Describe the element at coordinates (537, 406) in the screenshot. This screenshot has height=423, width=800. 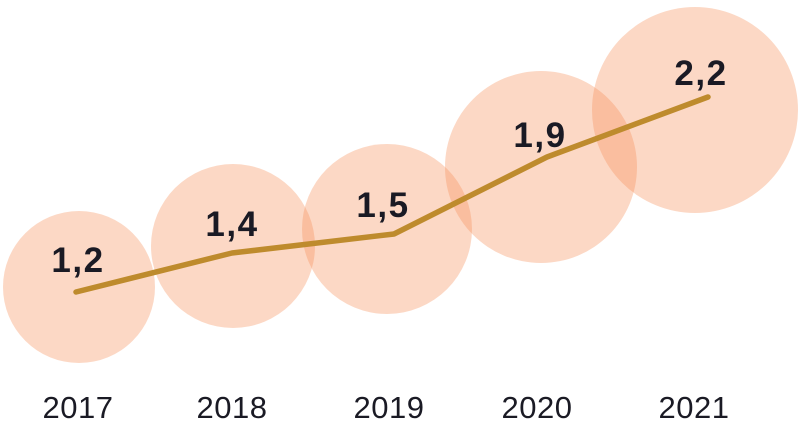
I see `year-label-2020: 2020` at that location.